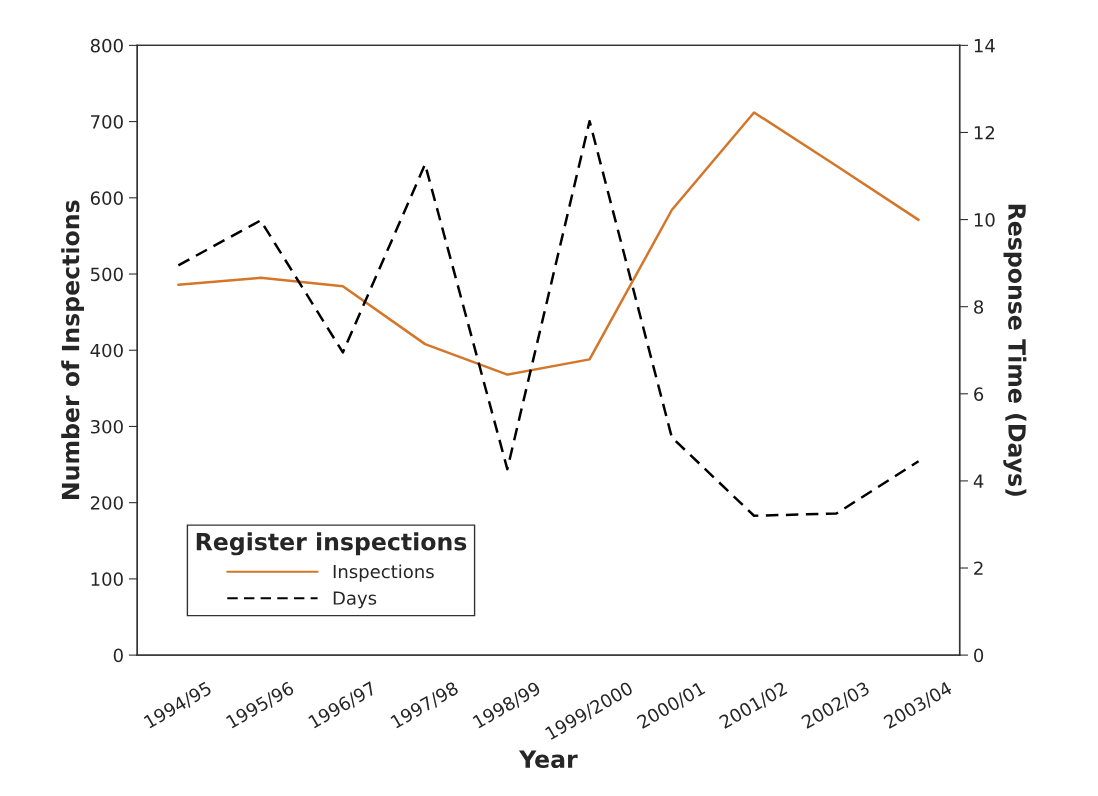  I want to click on y-tick-label: 200, so click(106, 503).